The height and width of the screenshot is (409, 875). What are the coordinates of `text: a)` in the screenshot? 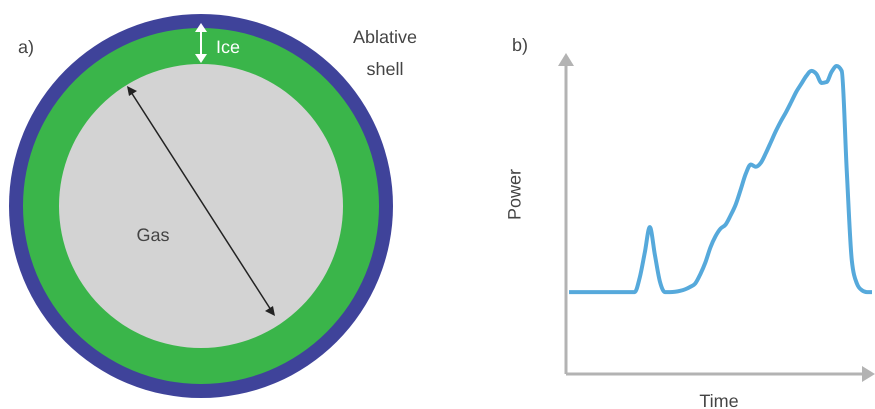 It's located at (26, 47).